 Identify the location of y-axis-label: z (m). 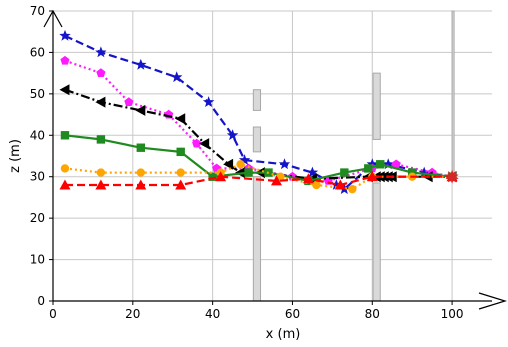
(15, 156).